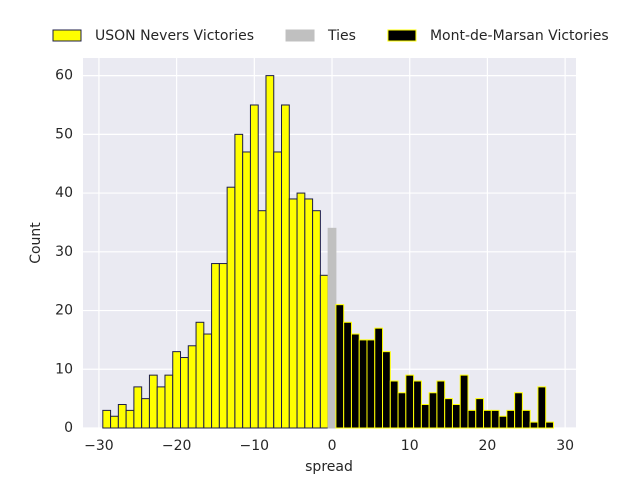 The width and height of the screenshot is (640, 480). What do you see at coordinates (64, 369) in the screenshot?
I see `y-tick-label: 10` at bounding box center [64, 369].